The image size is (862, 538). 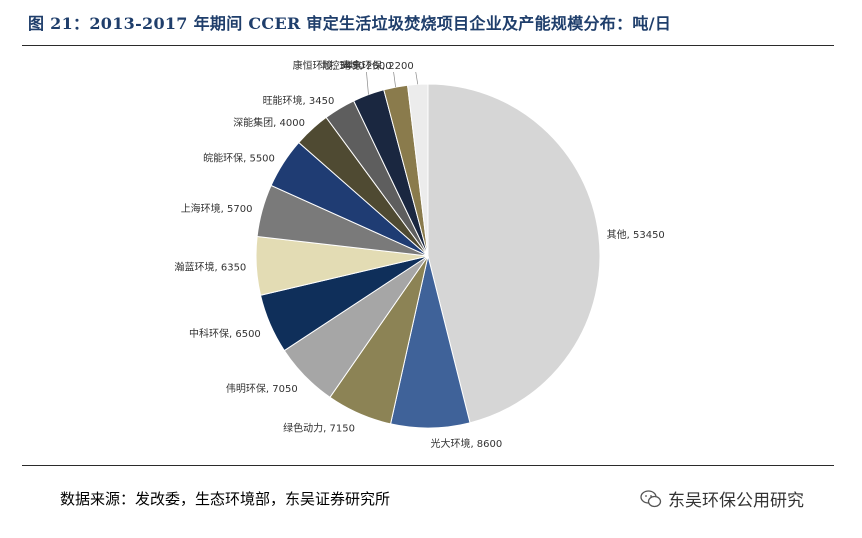 What do you see at coordinates (651, 498) in the screenshot?
I see `wechat-icon` at bounding box center [651, 498].